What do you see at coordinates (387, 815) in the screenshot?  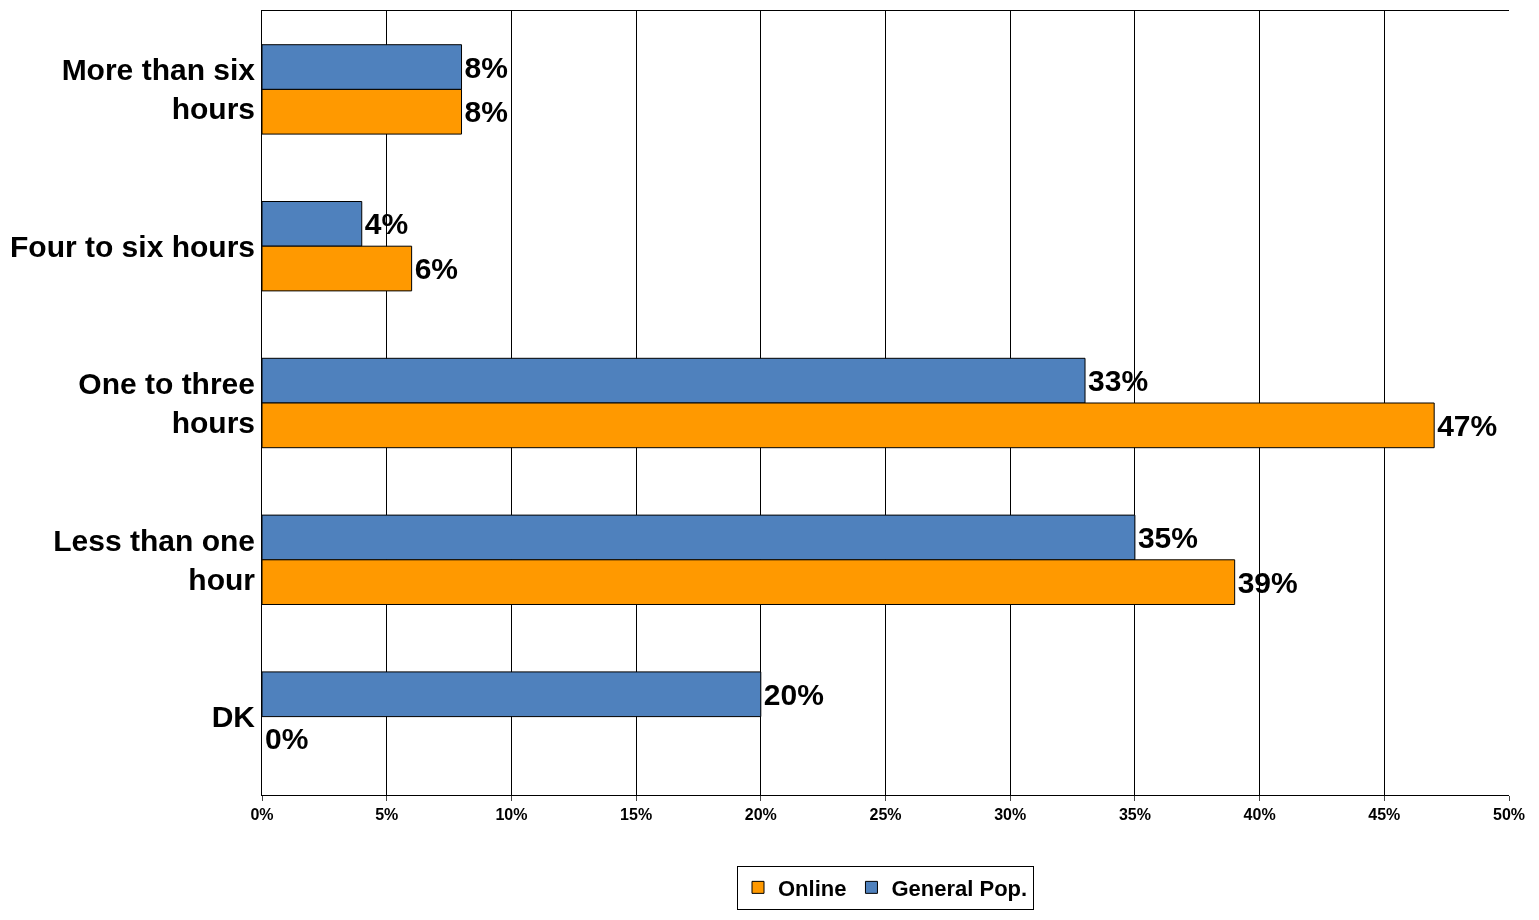 I see `x-tick-label: 5%` at bounding box center [387, 815].